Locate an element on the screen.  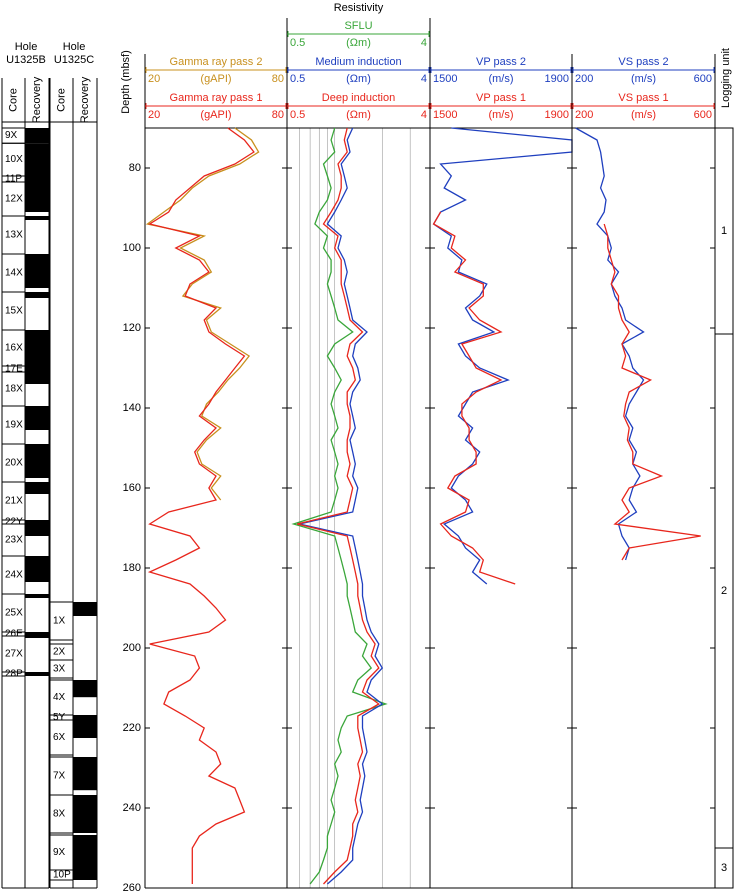
core-label: 20X is located at coordinates (14, 463).